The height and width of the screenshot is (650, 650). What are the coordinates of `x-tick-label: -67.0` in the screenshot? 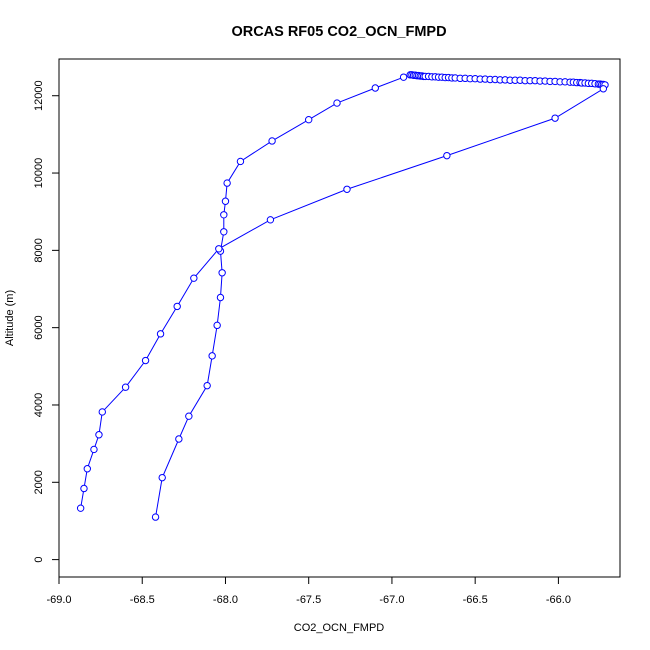 It's located at (391, 600).